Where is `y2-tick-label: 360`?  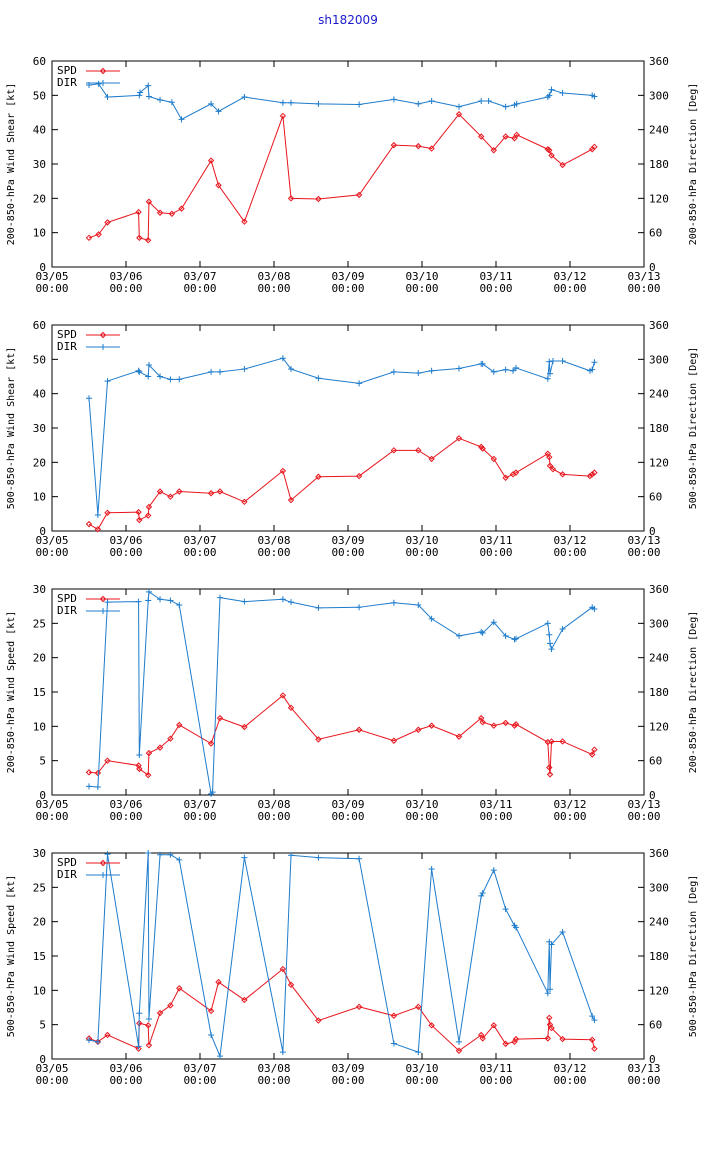
y2-tick-label: 360 is located at coordinates (659, 325).